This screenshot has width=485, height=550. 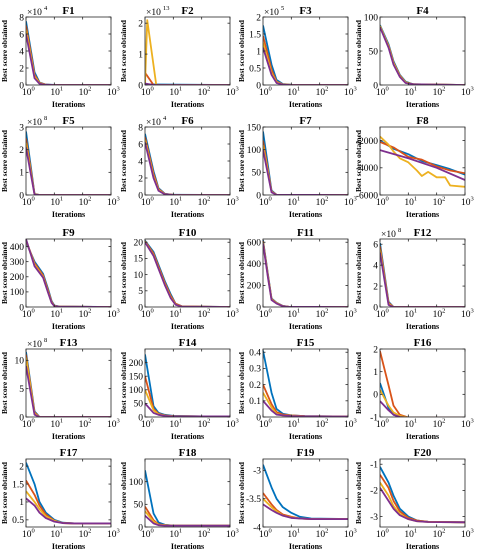 What do you see at coordinates (257, 472) in the screenshot?
I see `y-tick-label: -3` at bounding box center [257, 472].